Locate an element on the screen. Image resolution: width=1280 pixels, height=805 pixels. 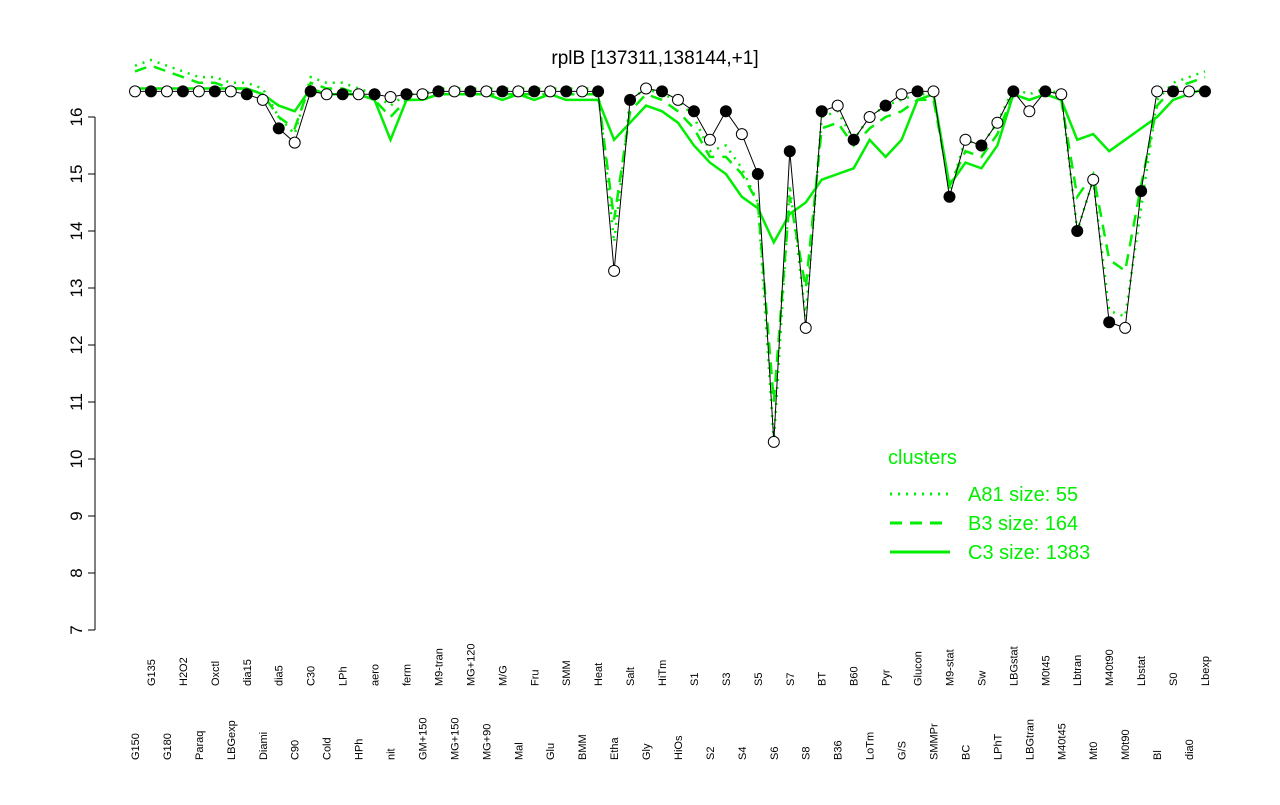
x-tick-label: Lbexp is located at coordinates (1206, 671).